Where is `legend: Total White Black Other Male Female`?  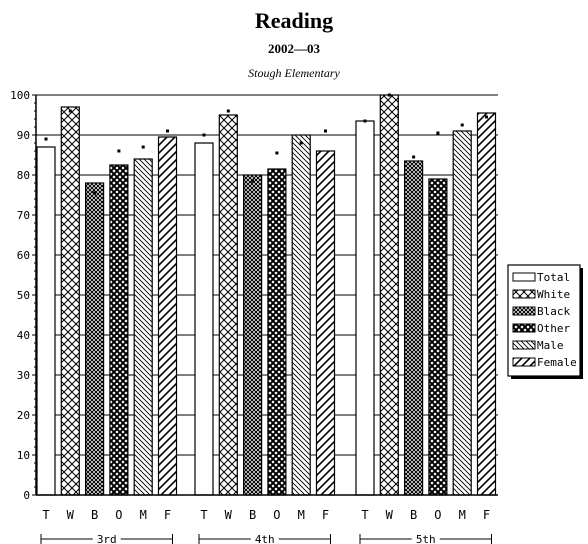
legend: Total White Black Other Male Female is located at coordinates (545, 321).